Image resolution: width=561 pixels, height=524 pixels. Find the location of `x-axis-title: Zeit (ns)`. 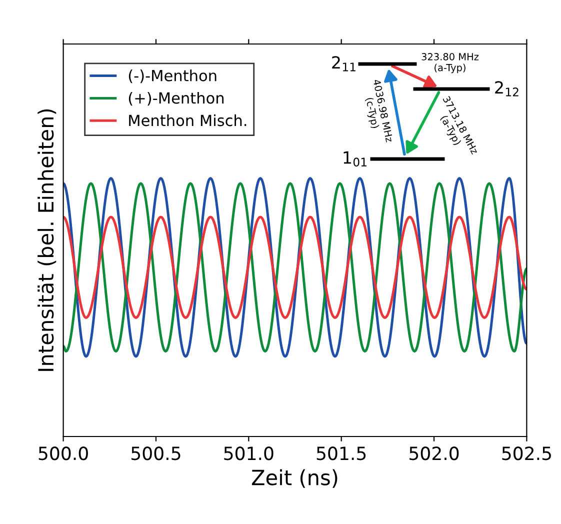

x-axis-title: Zeit (ns) is located at coordinates (295, 478).